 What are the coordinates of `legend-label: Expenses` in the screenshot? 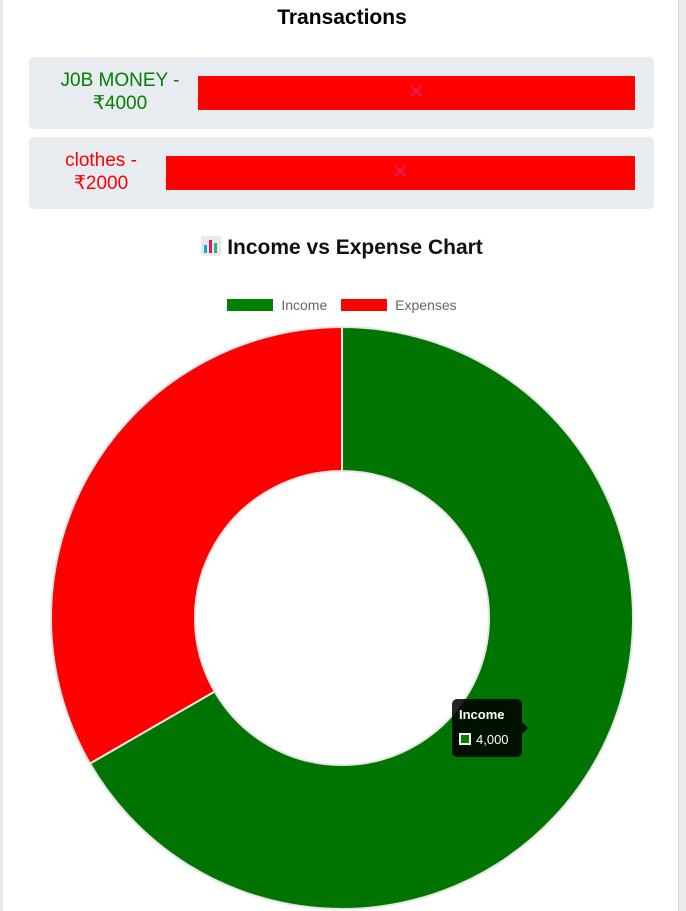 It's located at (426, 305).